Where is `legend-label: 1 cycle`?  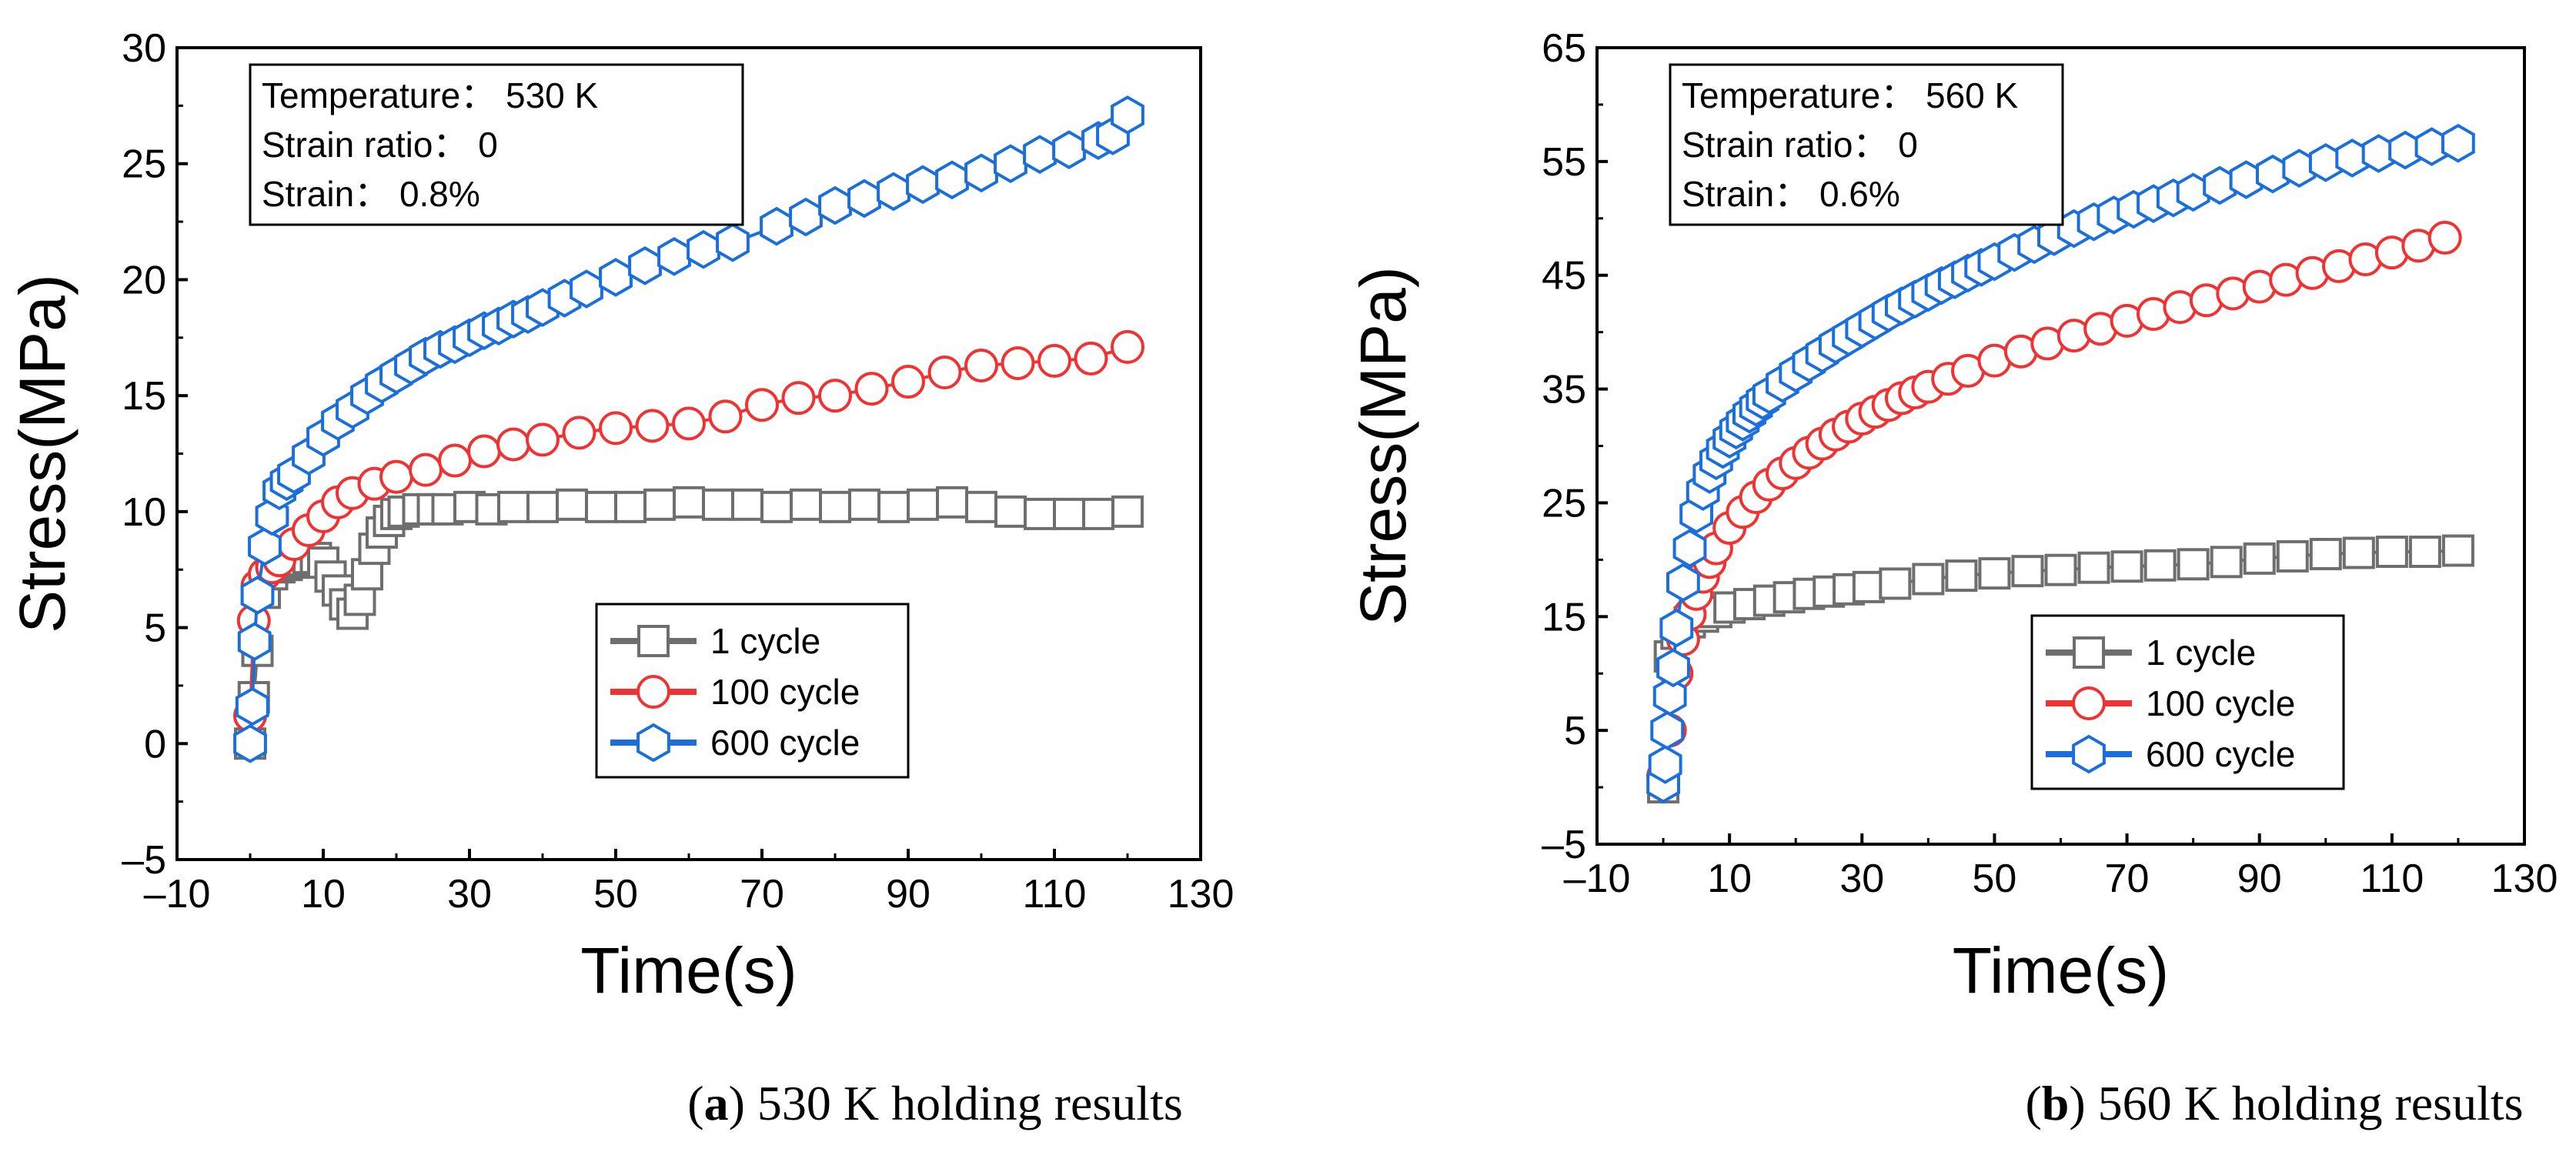
legend-label: 1 cycle is located at coordinates (765, 641).